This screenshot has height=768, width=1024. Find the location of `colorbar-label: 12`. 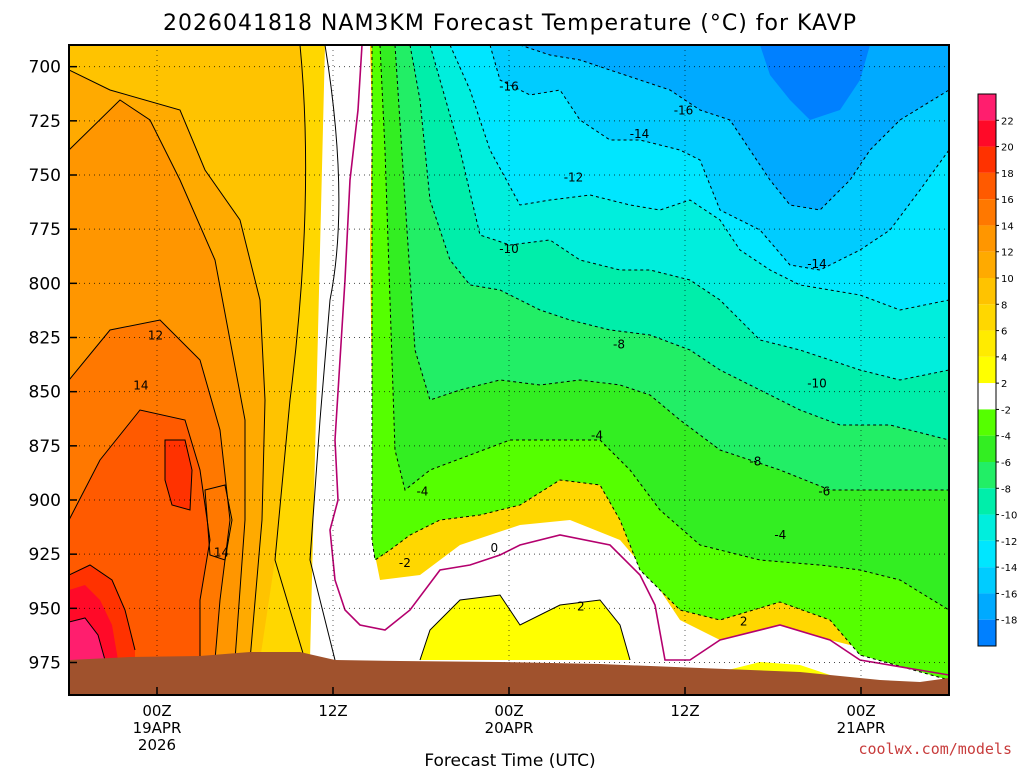

colorbar-label: 12 is located at coordinates (1007, 253).